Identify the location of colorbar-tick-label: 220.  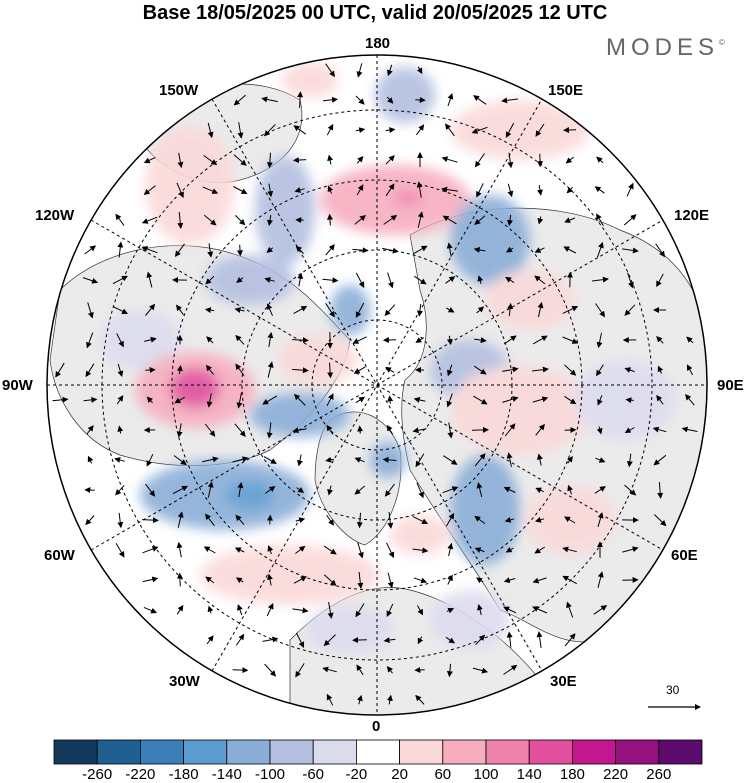
(616, 774).